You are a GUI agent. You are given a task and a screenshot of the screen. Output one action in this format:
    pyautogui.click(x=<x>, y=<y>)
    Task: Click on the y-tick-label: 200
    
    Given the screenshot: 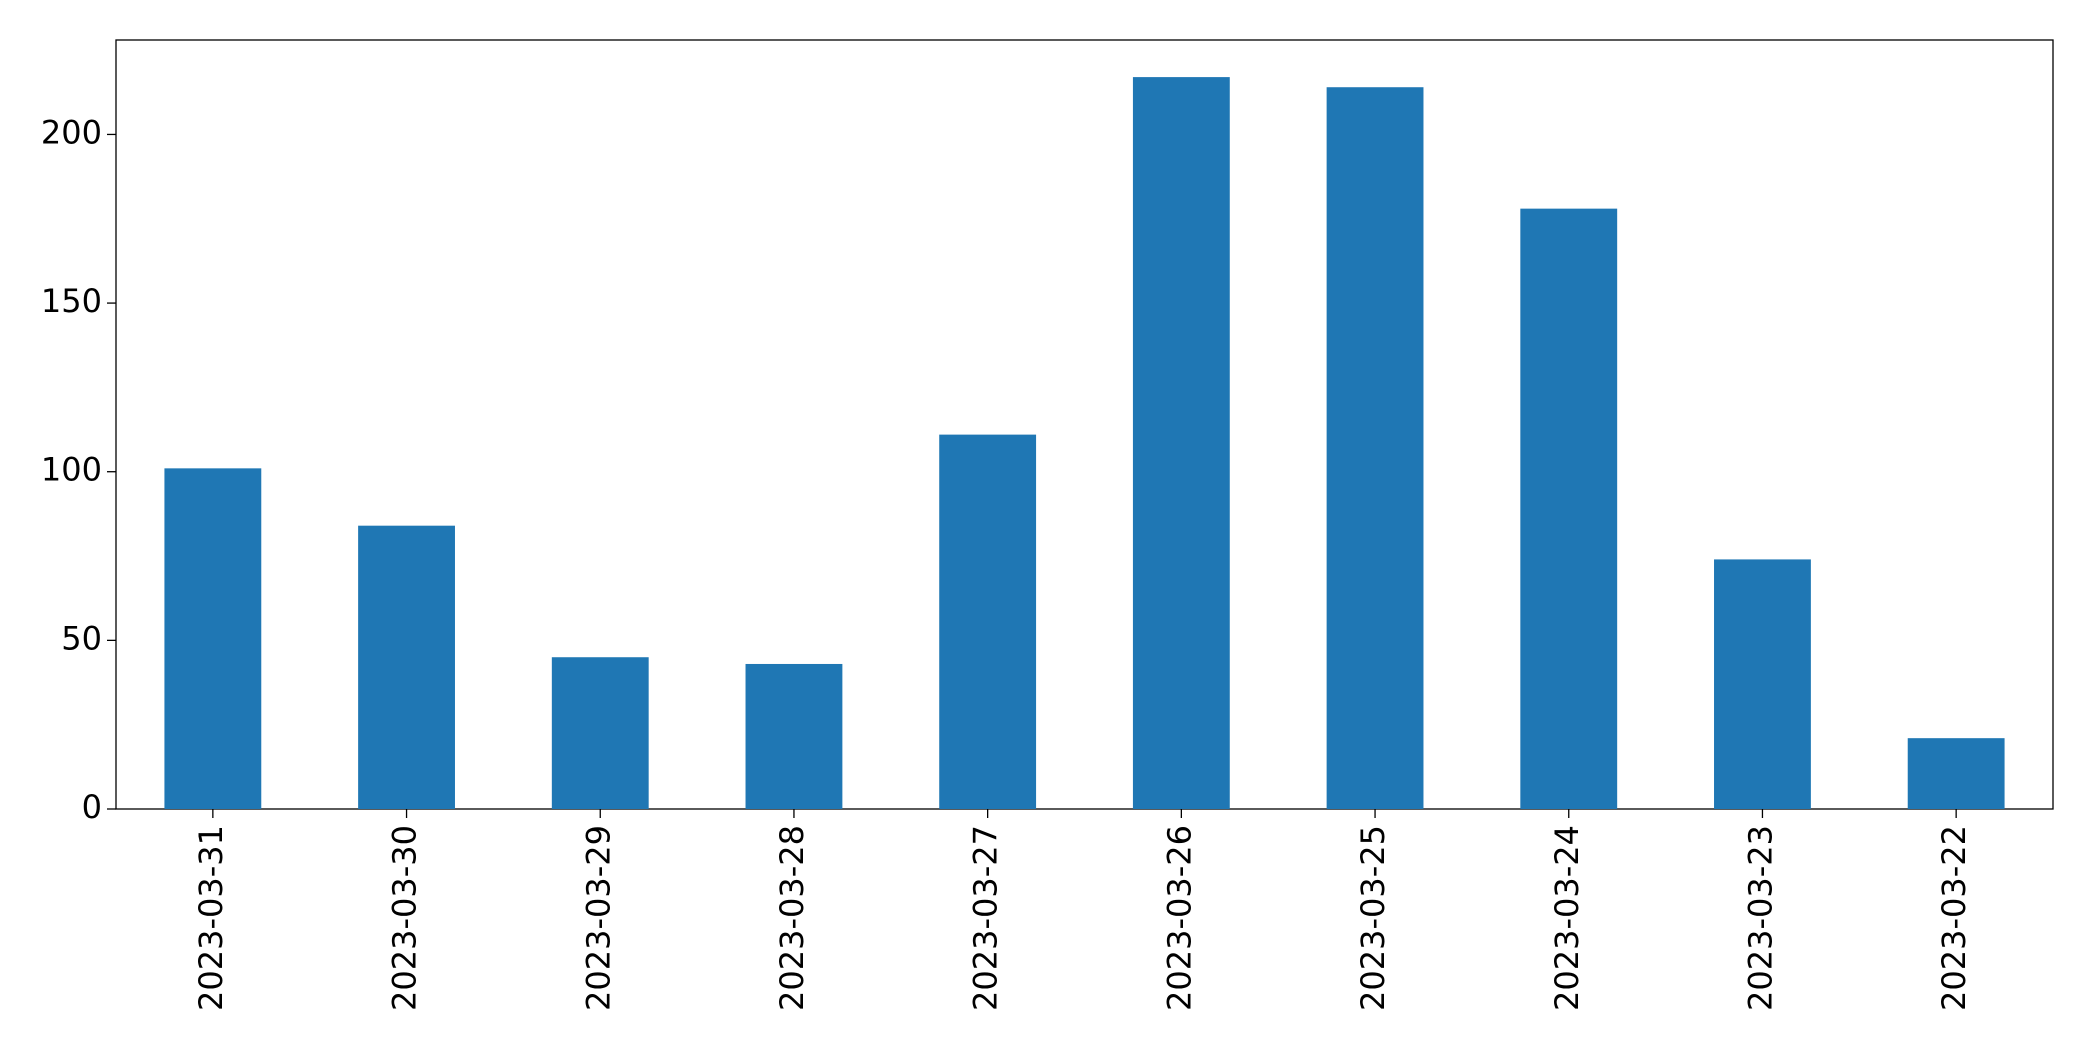 What is the action you would take?
    pyautogui.click(x=71, y=132)
    